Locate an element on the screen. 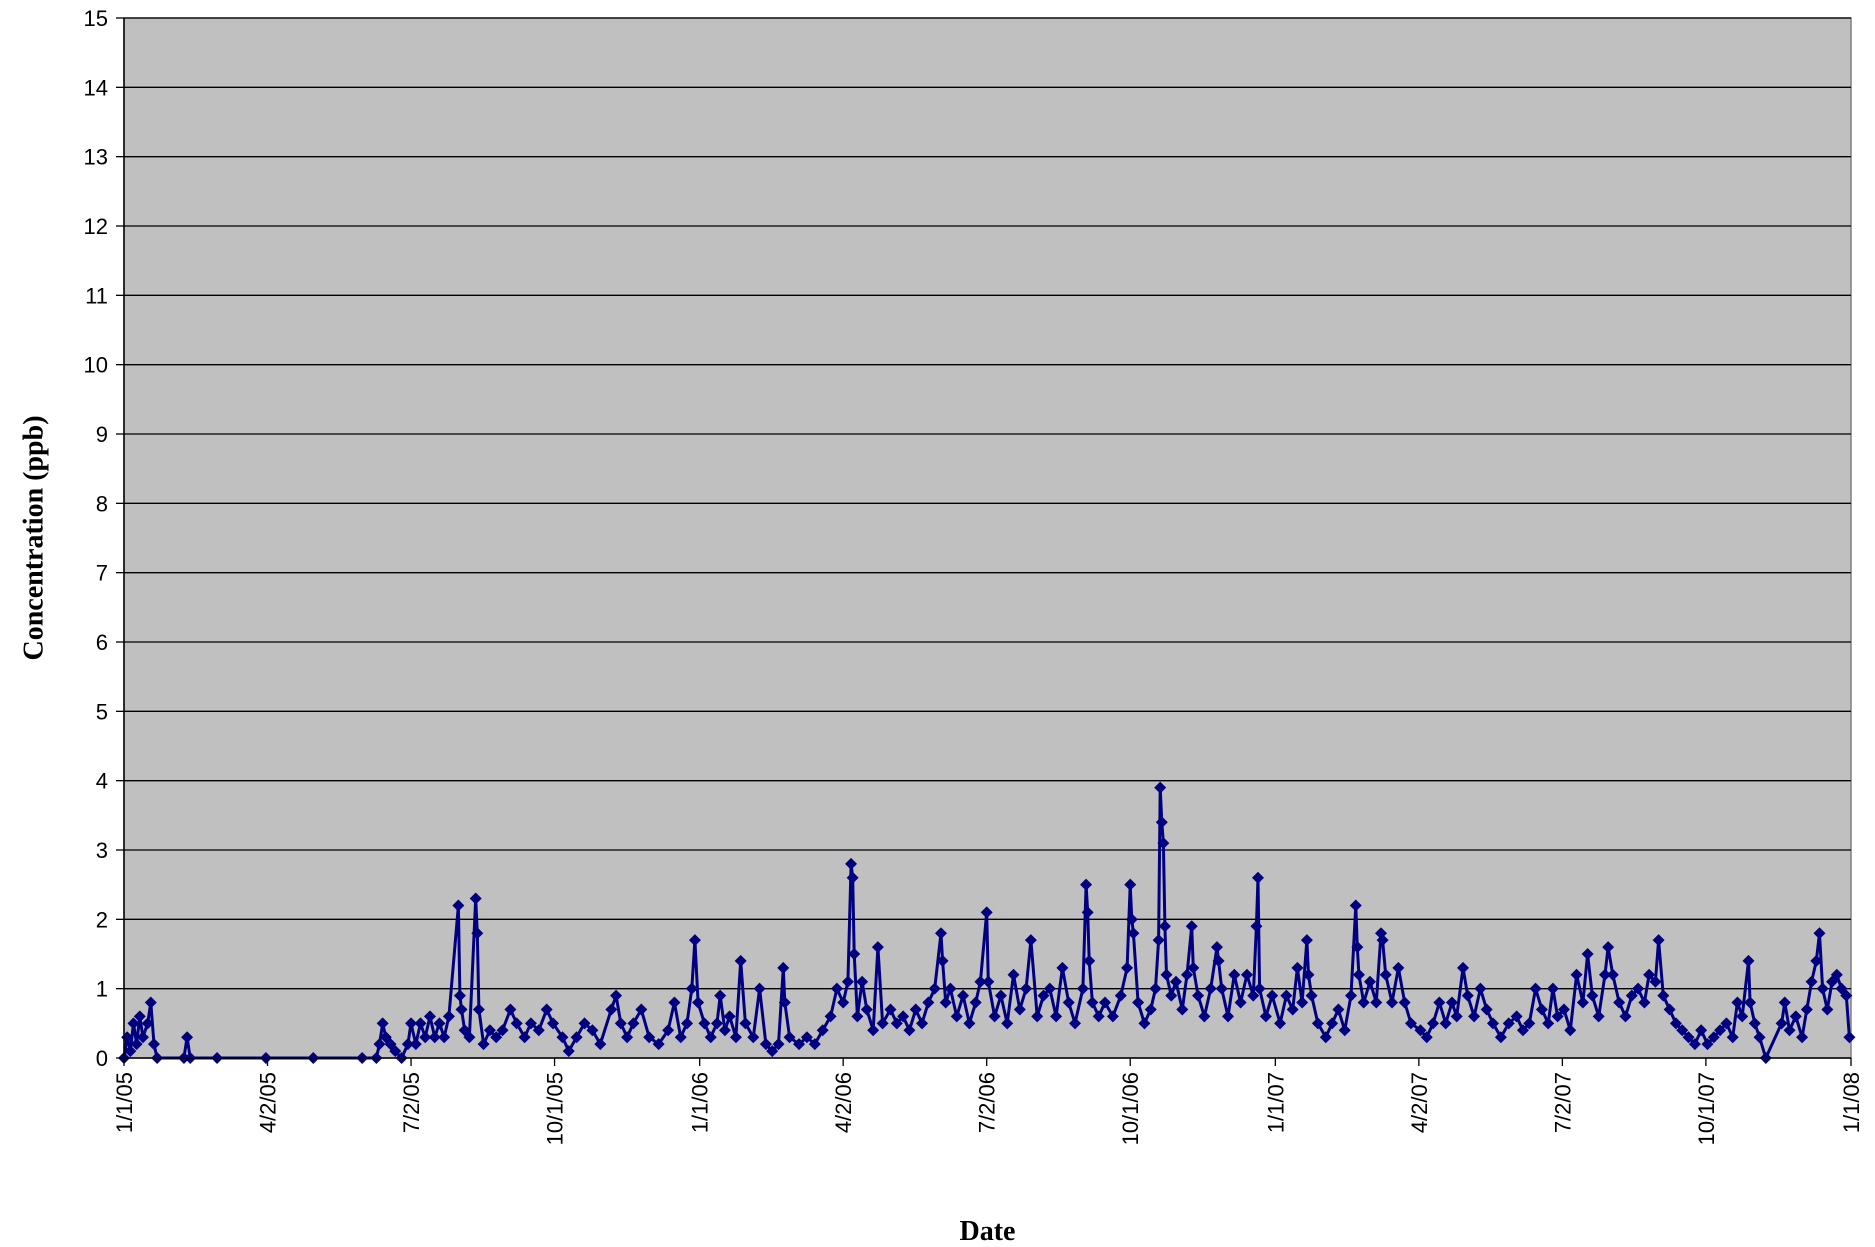  y-tick-label: 12 is located at coordinates (96, 226).